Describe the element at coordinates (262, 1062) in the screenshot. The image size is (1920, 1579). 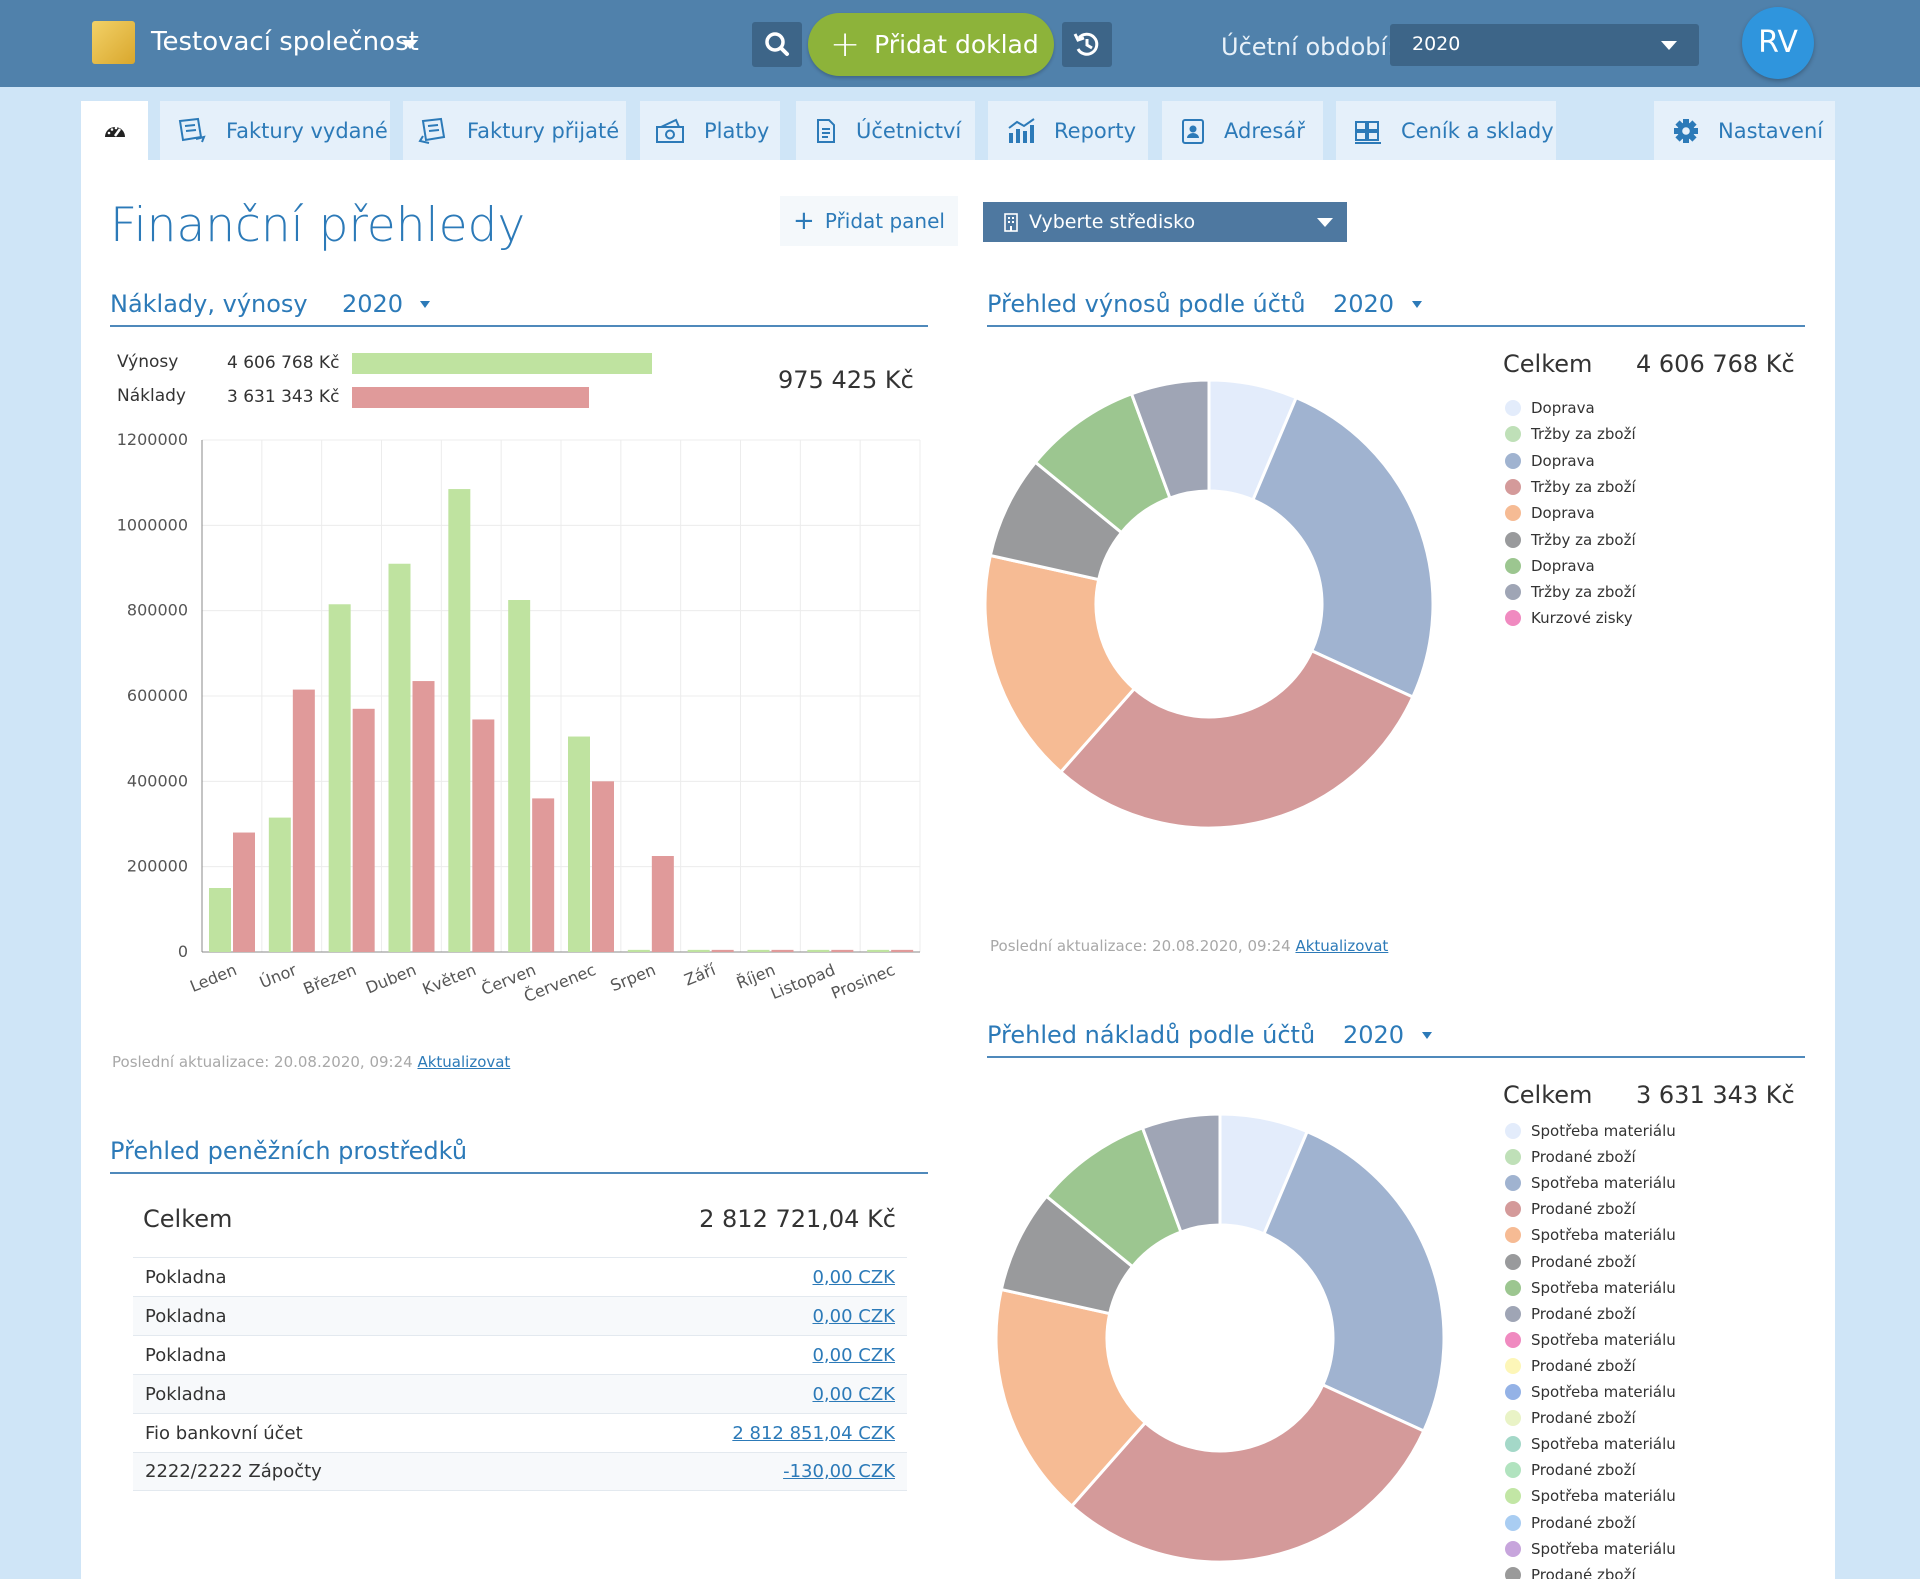
I see `update-text: Poslední aktualizace: 20.08.2020, 09:24` at that location.